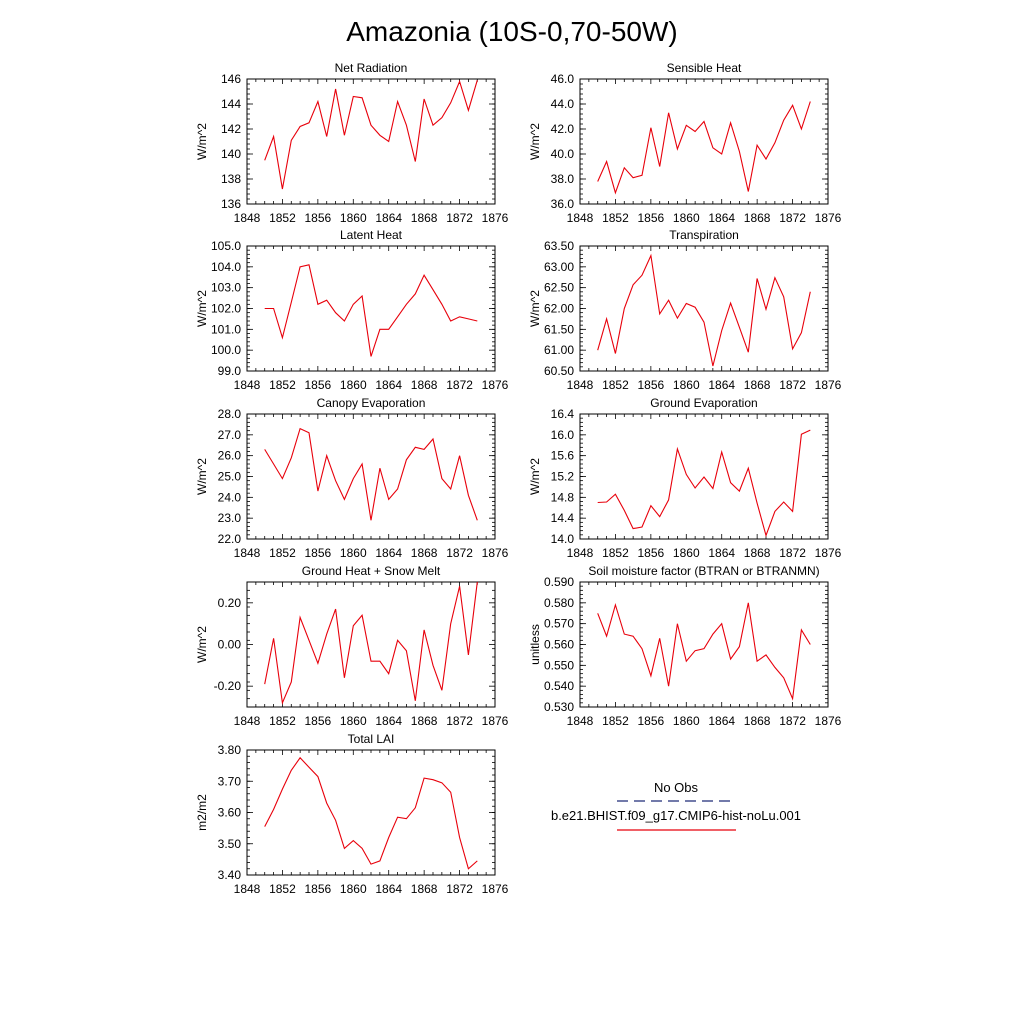  I want to click on y-tick-label: 142, so click(231, 129).